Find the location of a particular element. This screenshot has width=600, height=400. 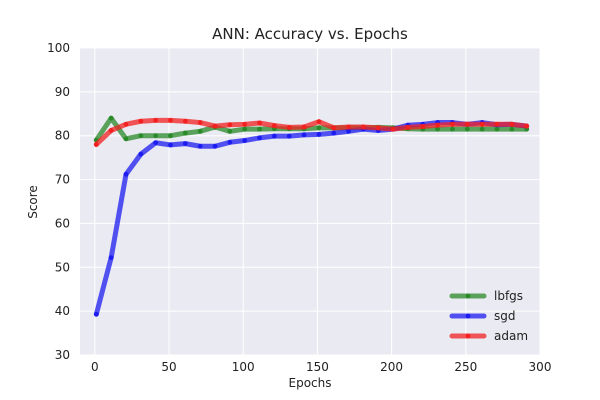

y-tick-label: 90 is located at coordinates (62, 92).